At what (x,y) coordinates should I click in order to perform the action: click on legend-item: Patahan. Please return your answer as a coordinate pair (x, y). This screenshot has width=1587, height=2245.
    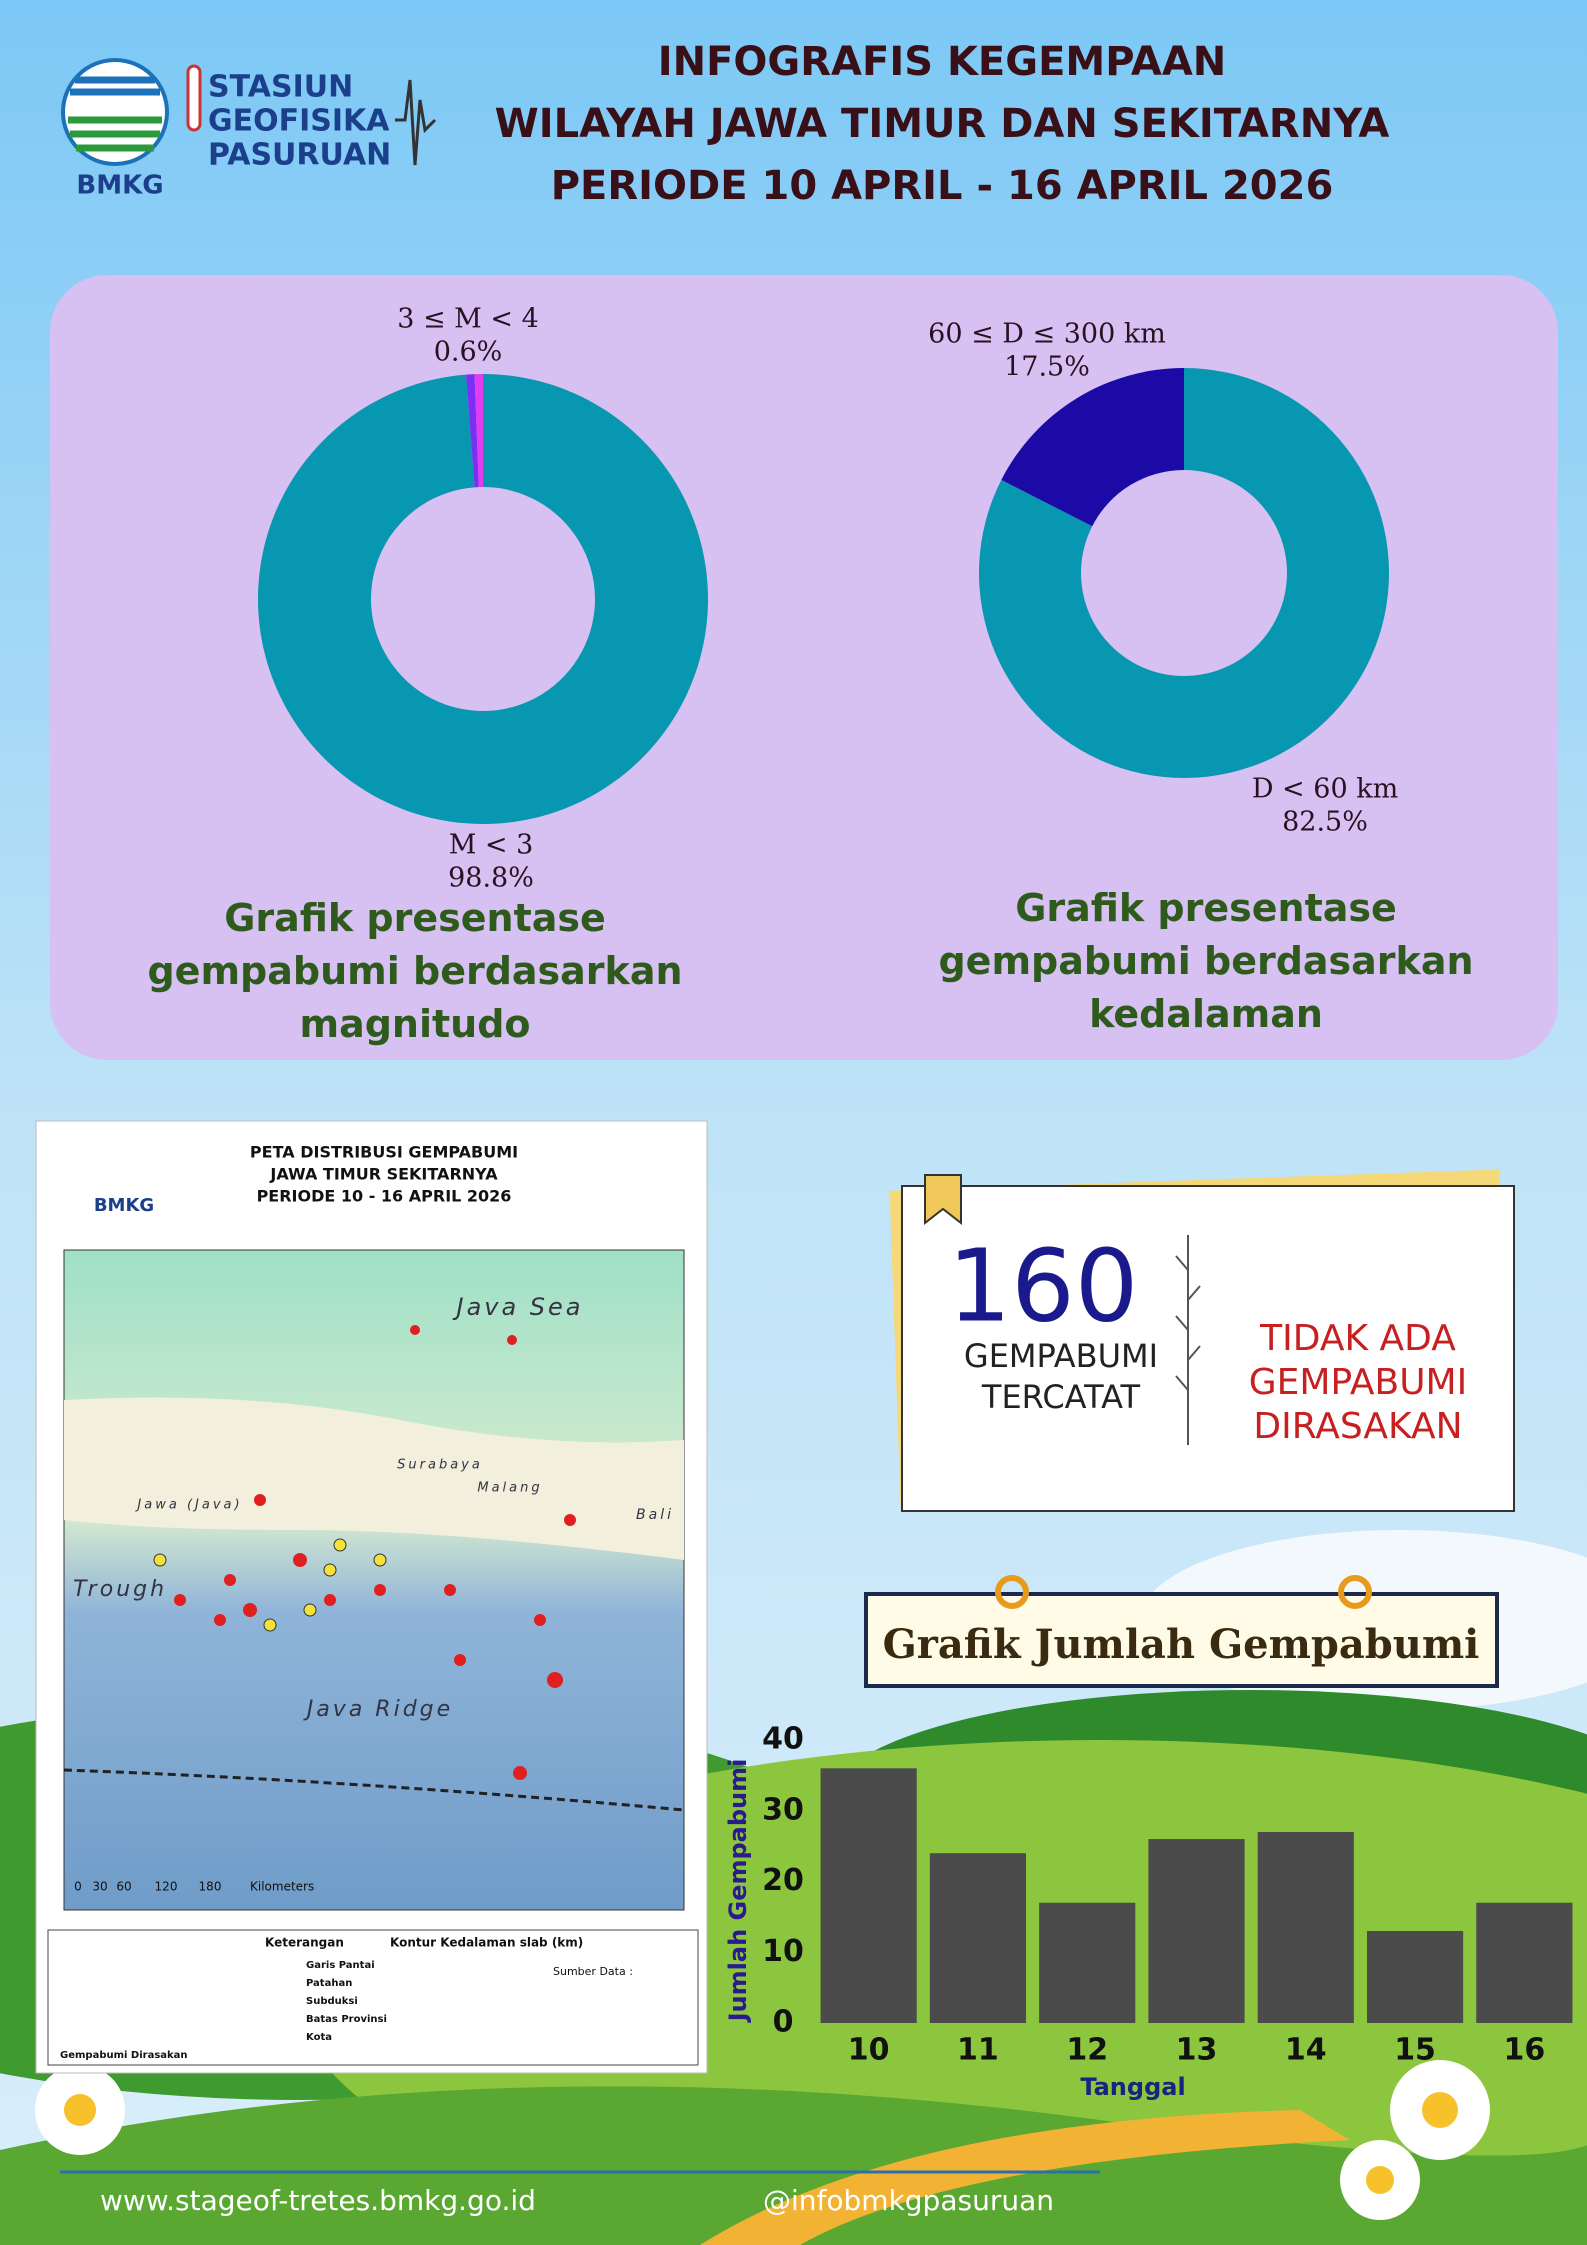
    Looking at the image, I should click on (329, 1983).